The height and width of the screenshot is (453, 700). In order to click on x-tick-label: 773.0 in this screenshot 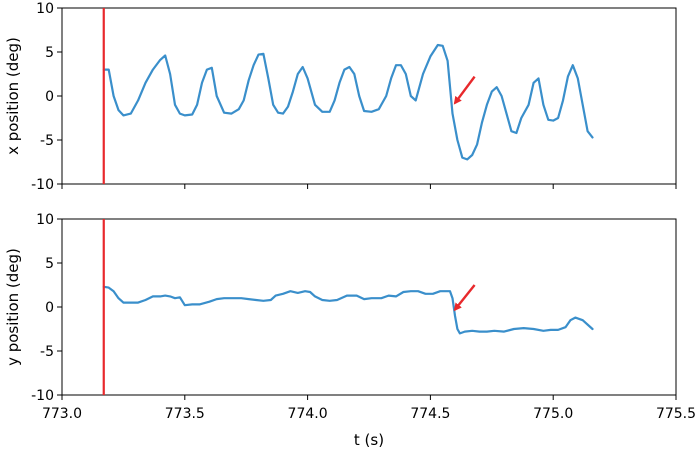, I will do `click(62, 414)`.